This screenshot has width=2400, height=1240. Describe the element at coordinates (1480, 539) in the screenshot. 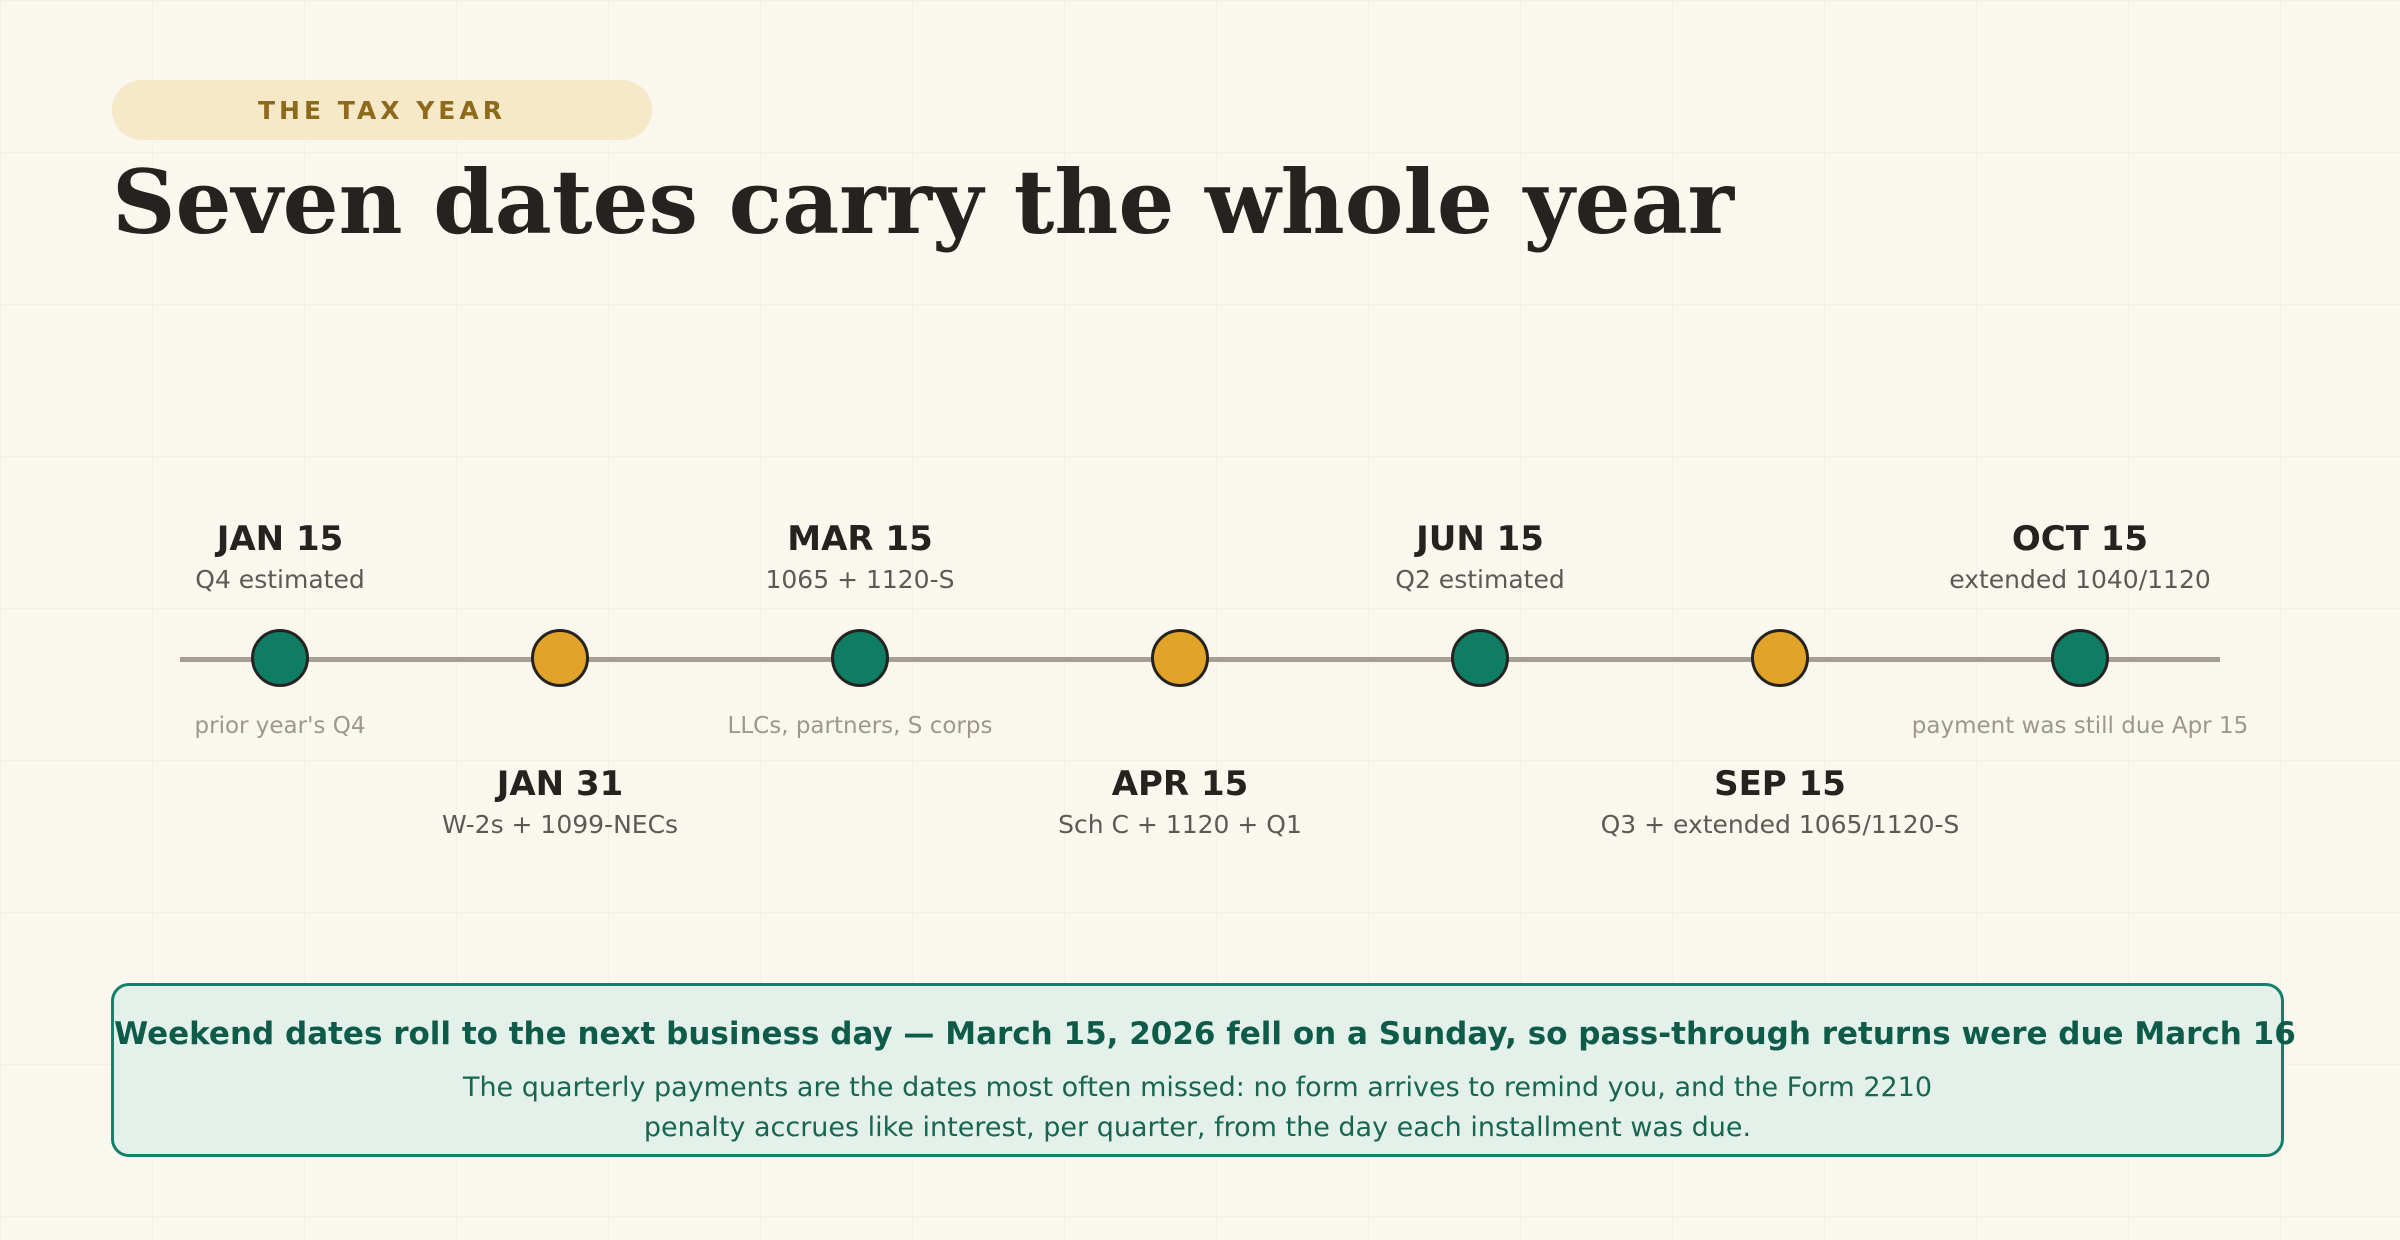

I see `milestone-date: JUN 15` at that location.